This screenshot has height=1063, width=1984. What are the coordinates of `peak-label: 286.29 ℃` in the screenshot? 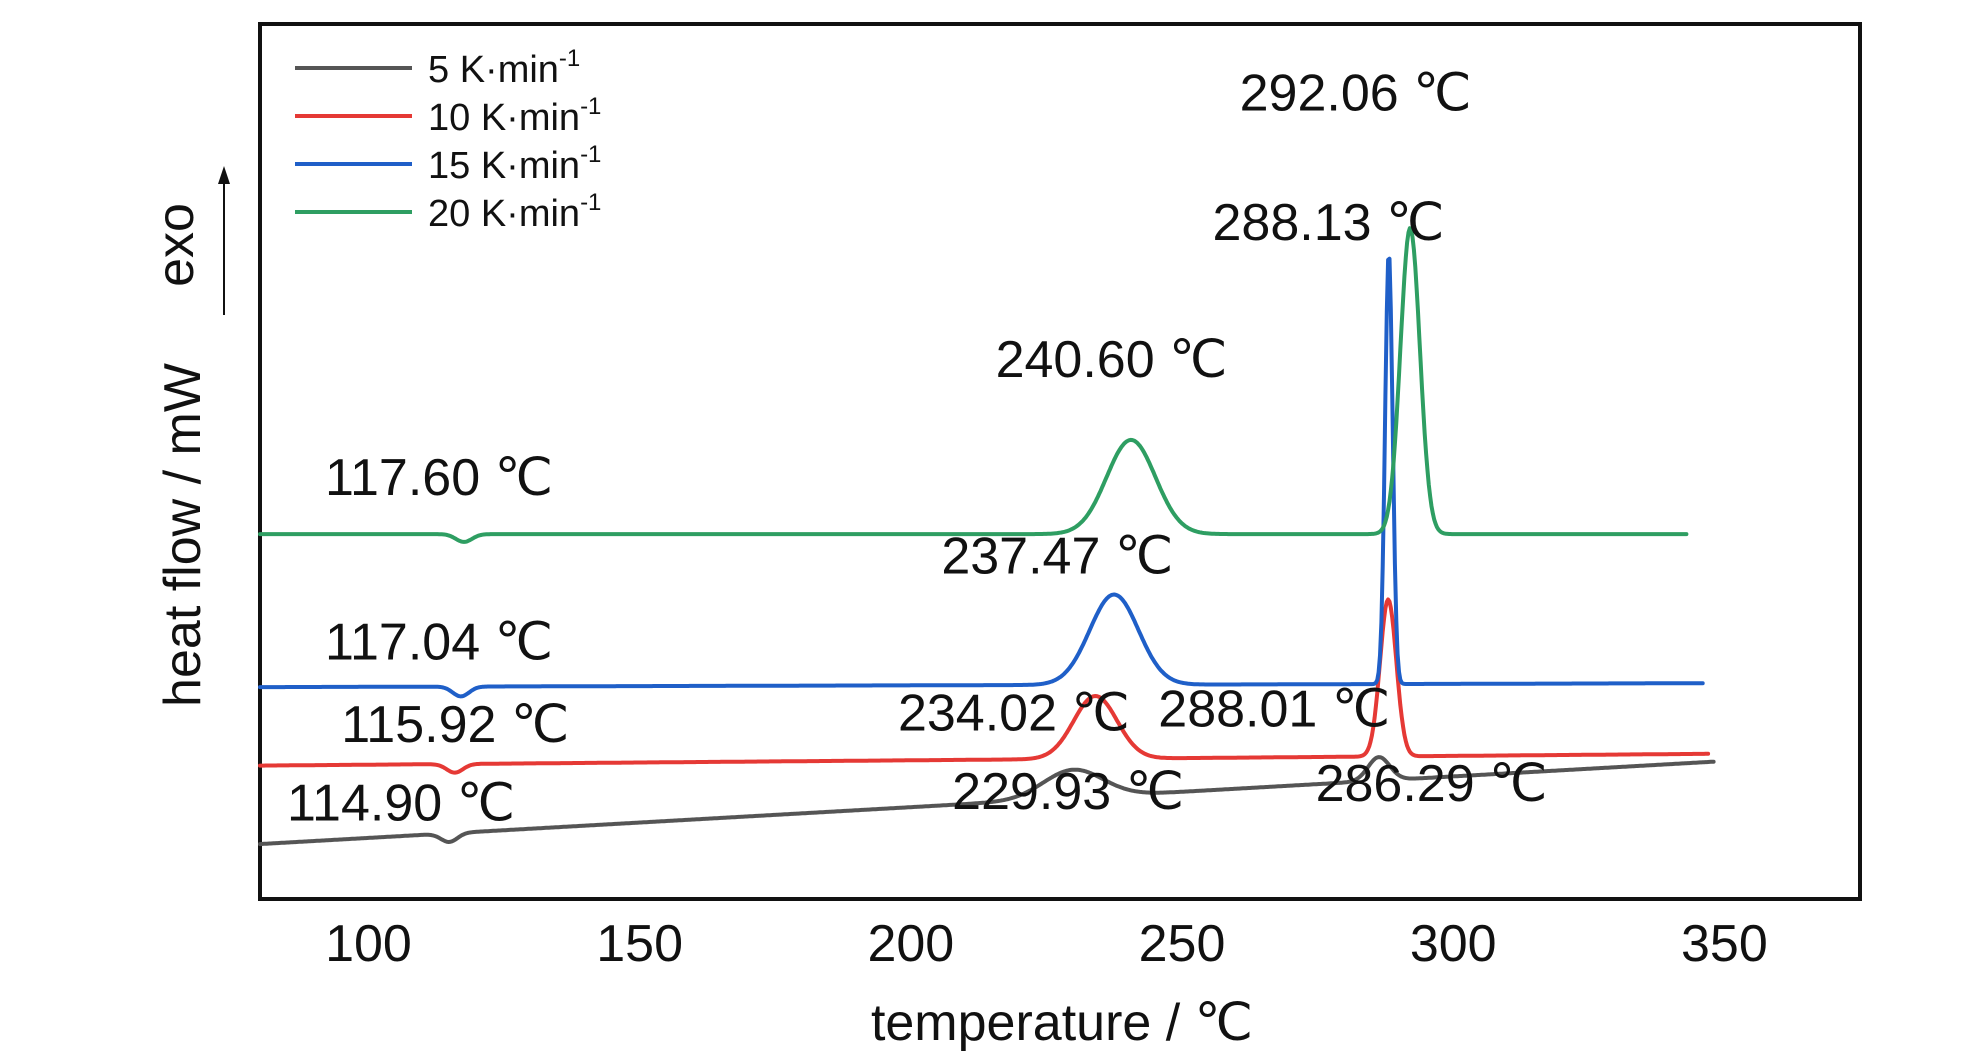 It's located at (1432, 784).